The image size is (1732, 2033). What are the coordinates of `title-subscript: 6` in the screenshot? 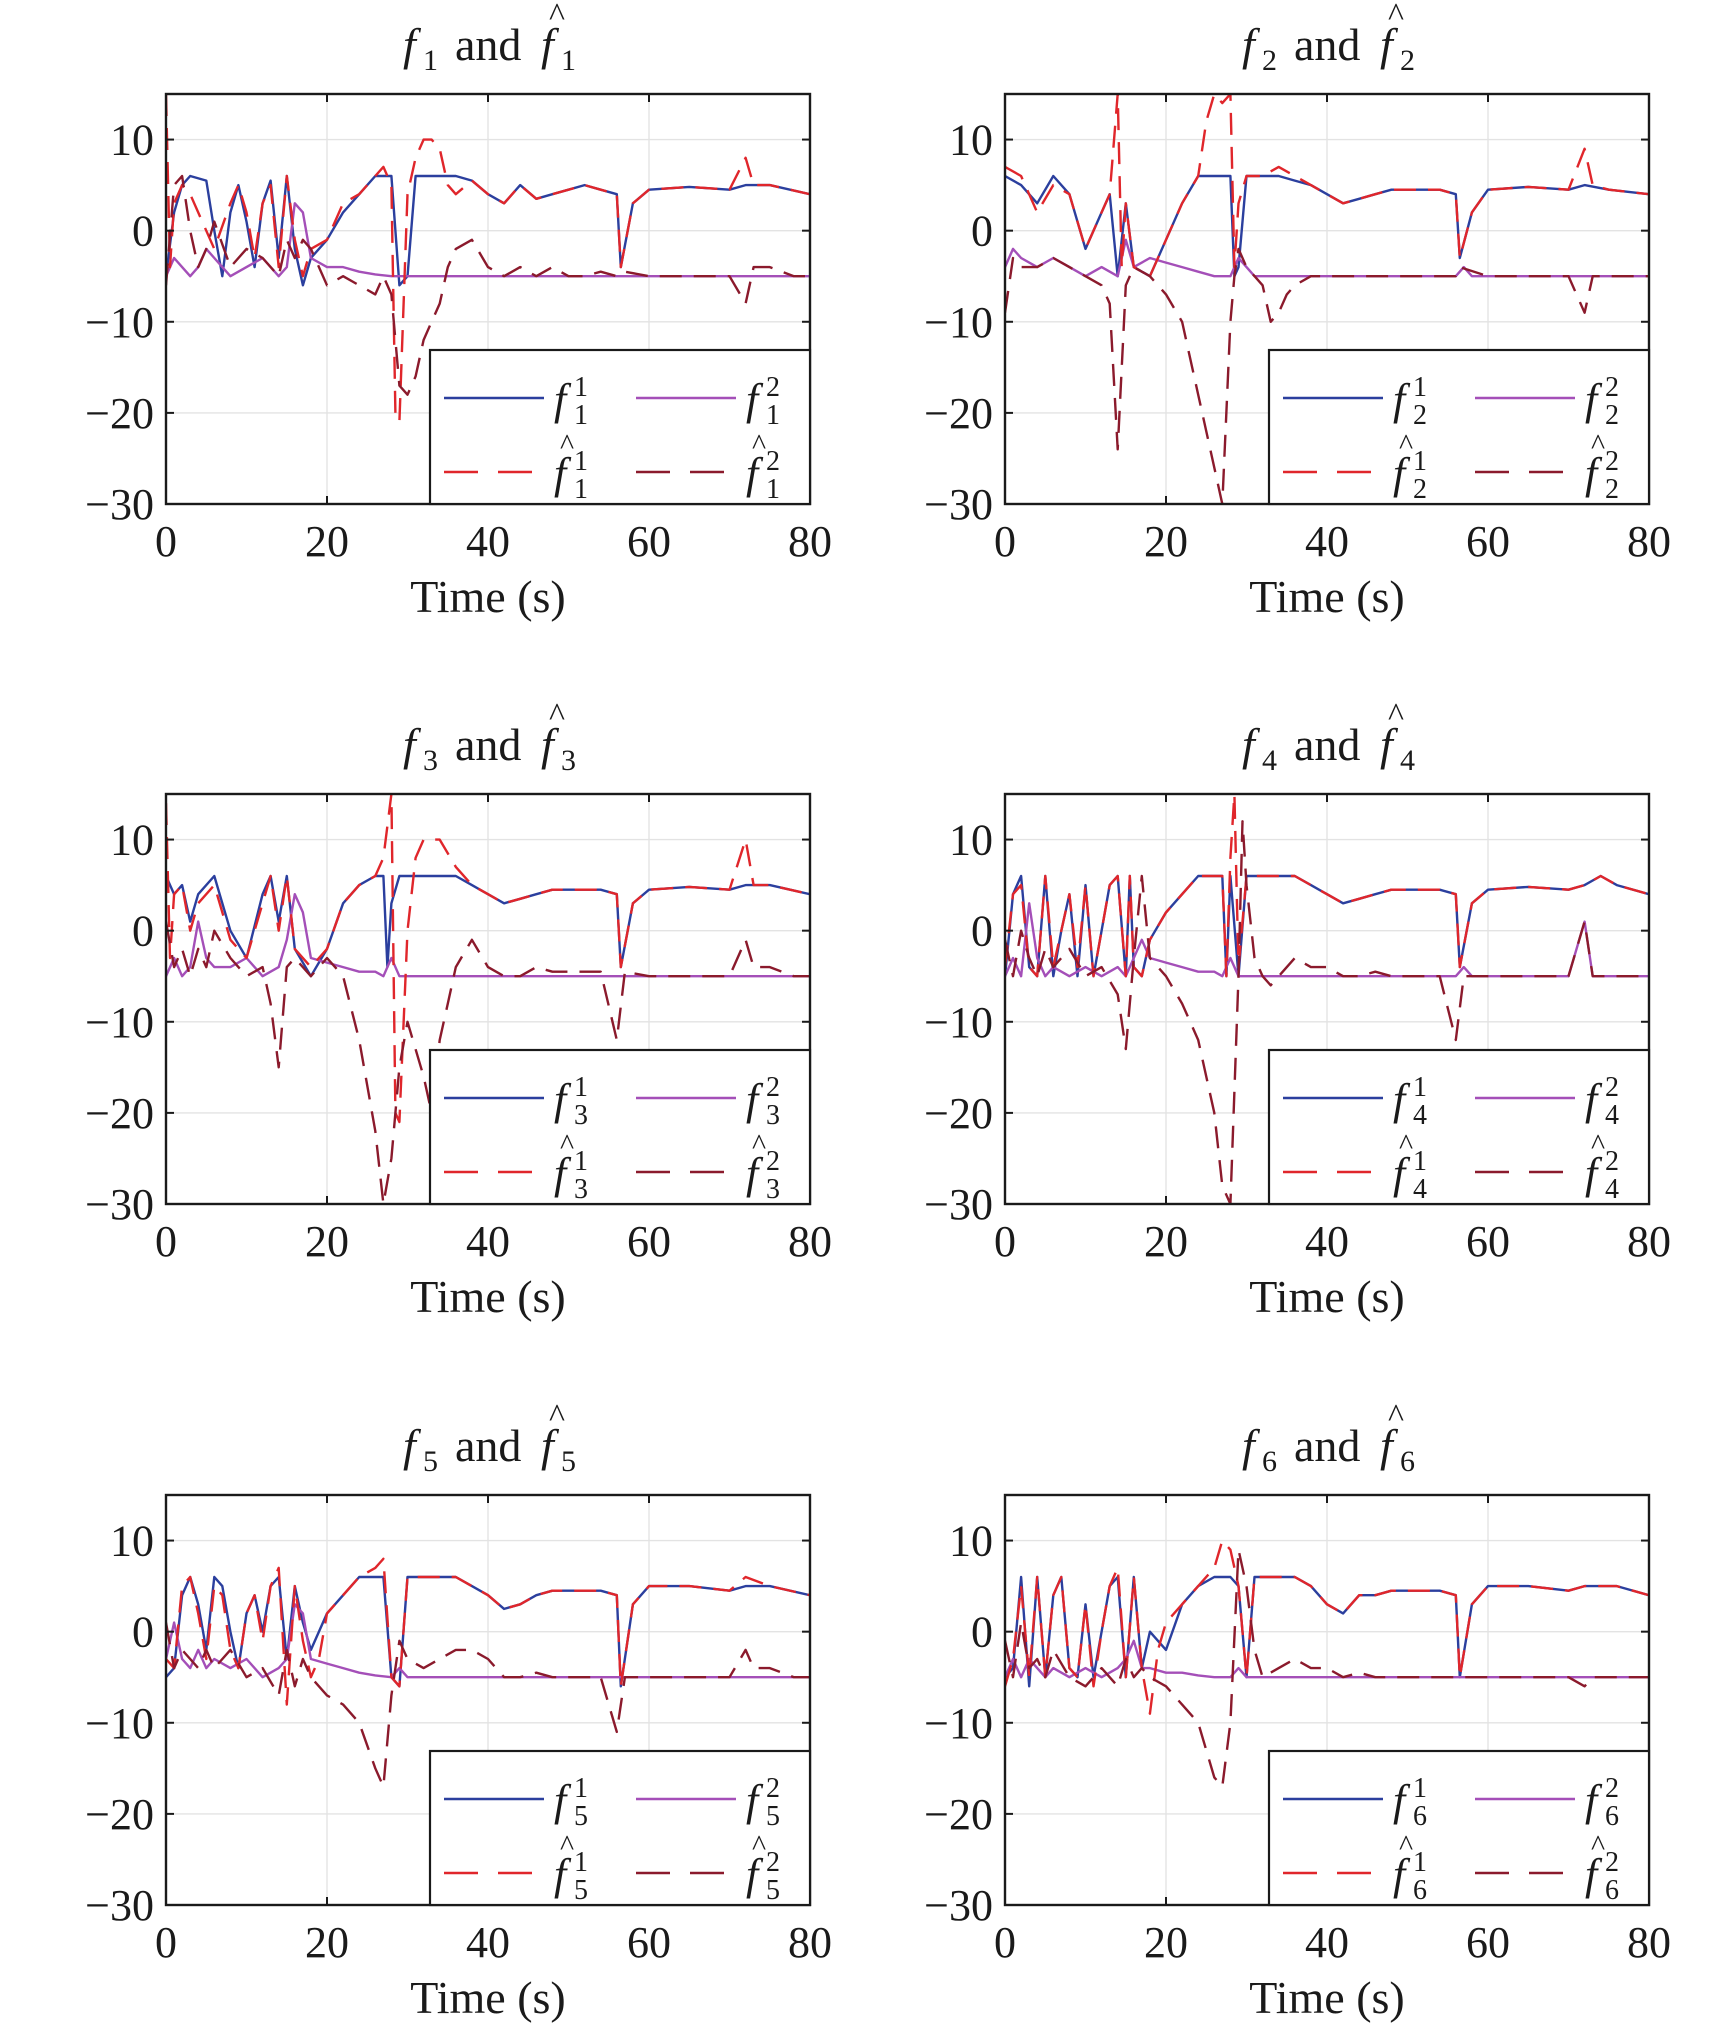 It's located at (1269, 1461).